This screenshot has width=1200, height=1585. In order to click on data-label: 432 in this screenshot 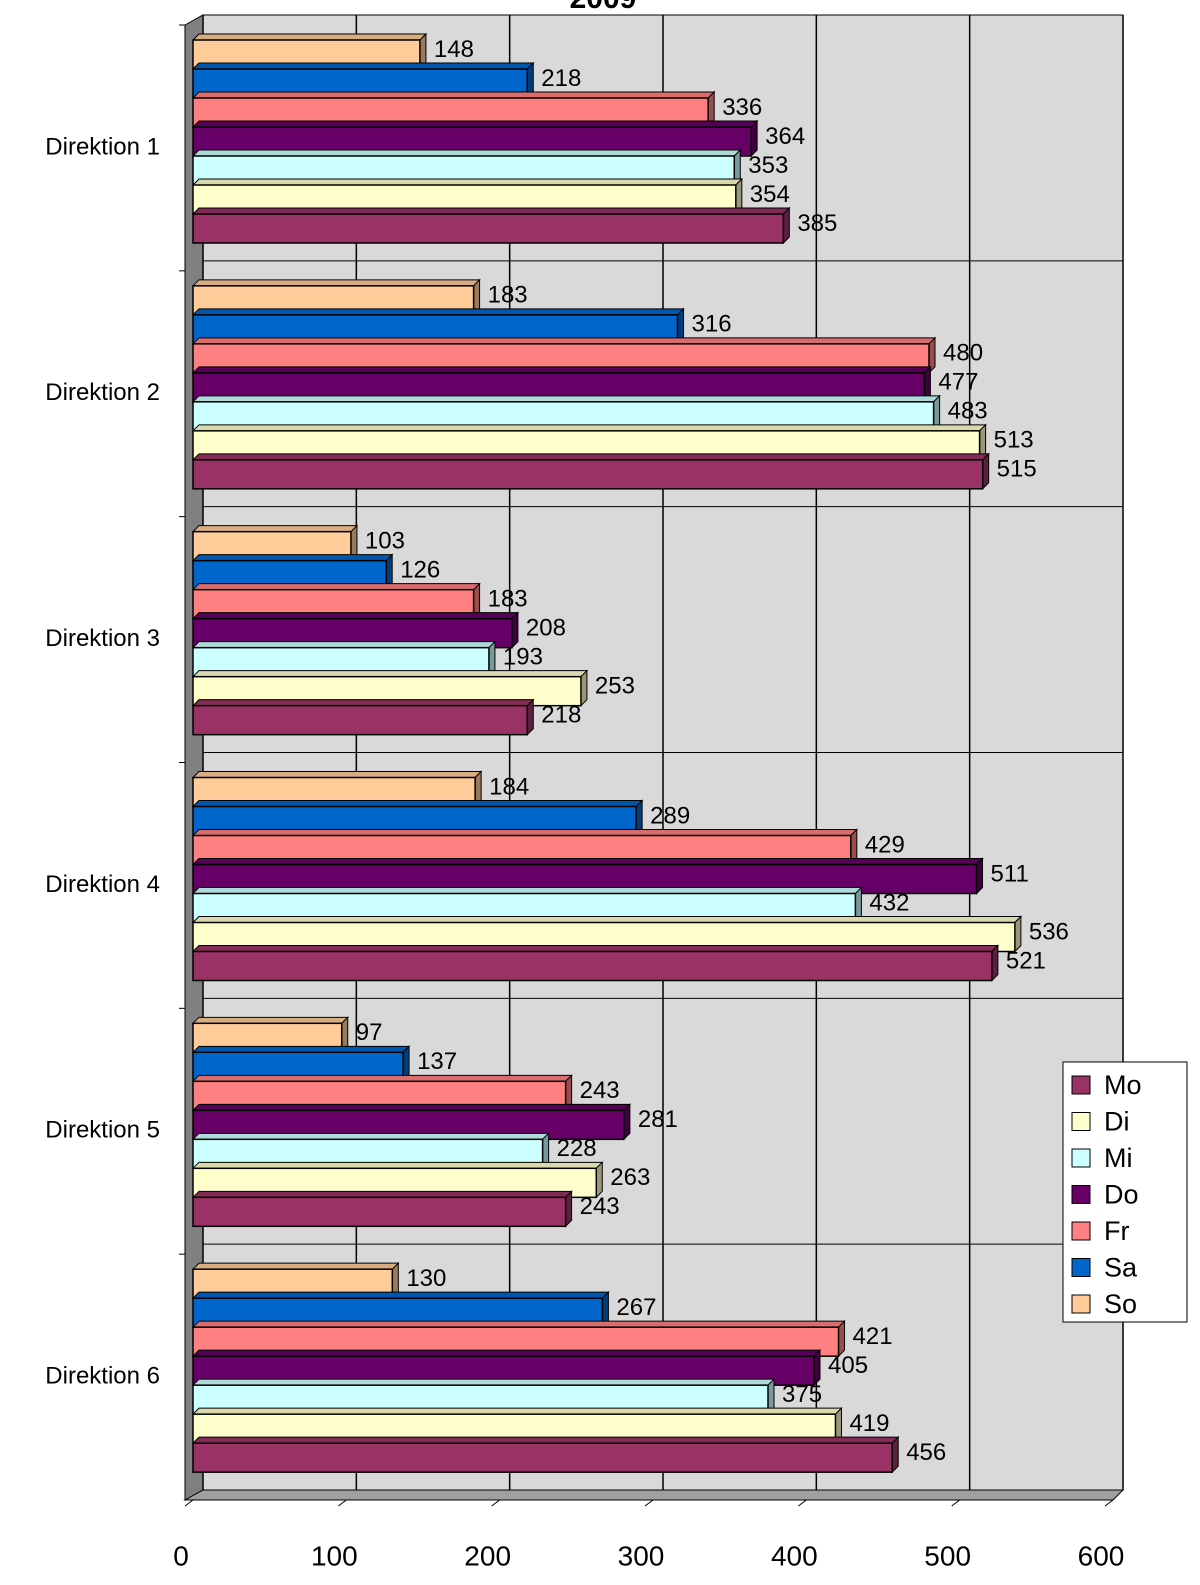, I will do `click(889, 902)`.